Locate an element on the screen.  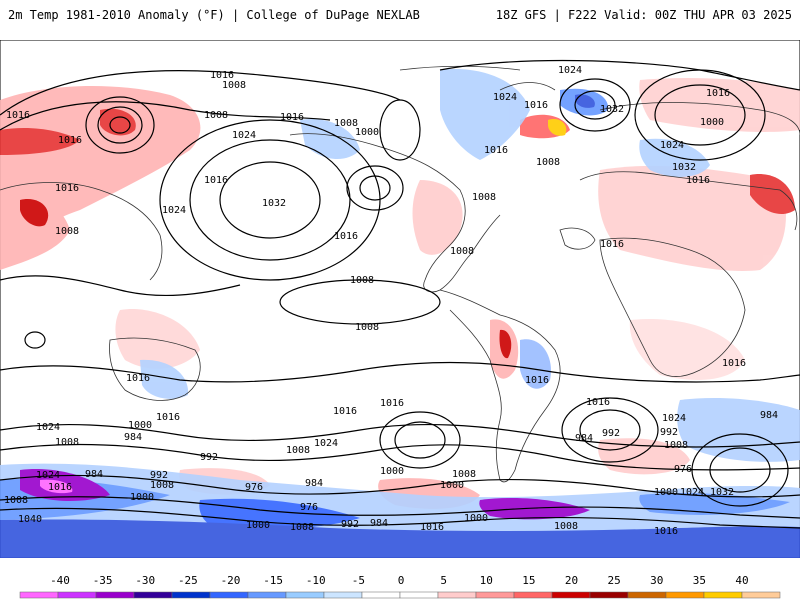
colorbar-label: -25 is located at coordinates (188, 580).